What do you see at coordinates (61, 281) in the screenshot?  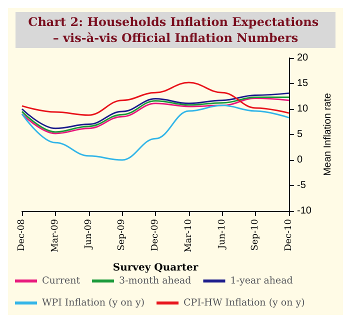 I see `legend-label: Current` at bounding box center [61, 281].